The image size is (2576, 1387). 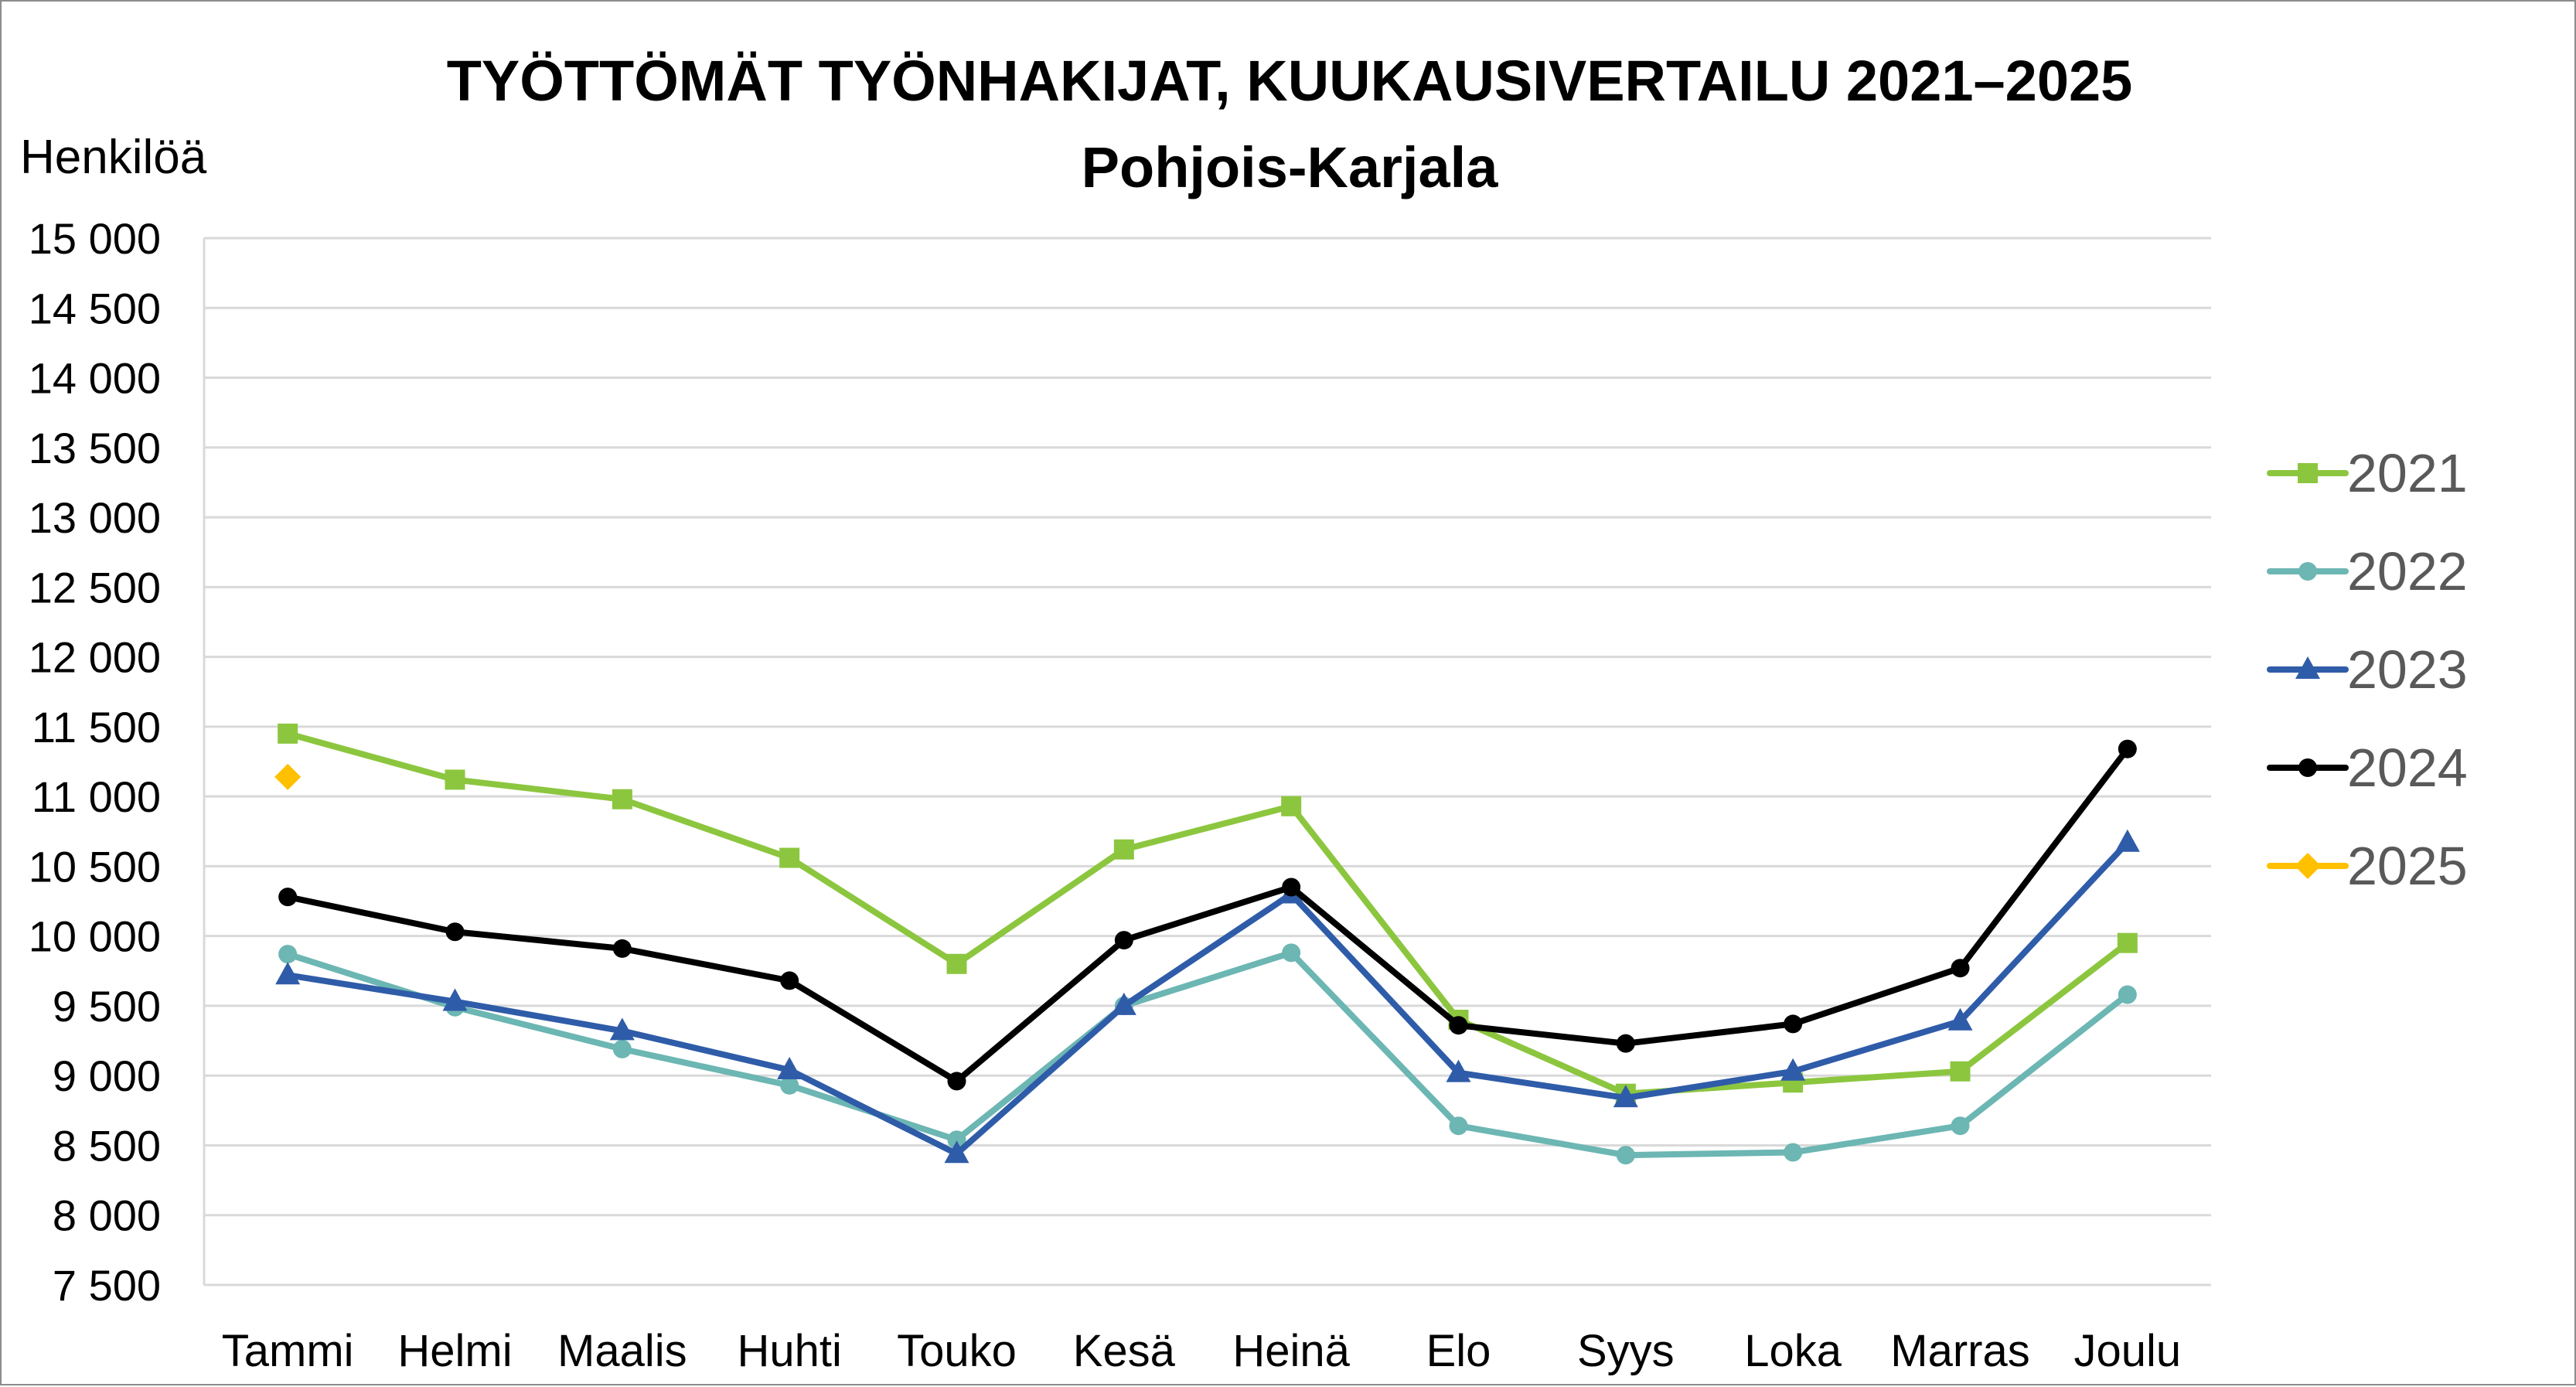 I want to click on legend-marker-2024, so click(x=2307, y=767).